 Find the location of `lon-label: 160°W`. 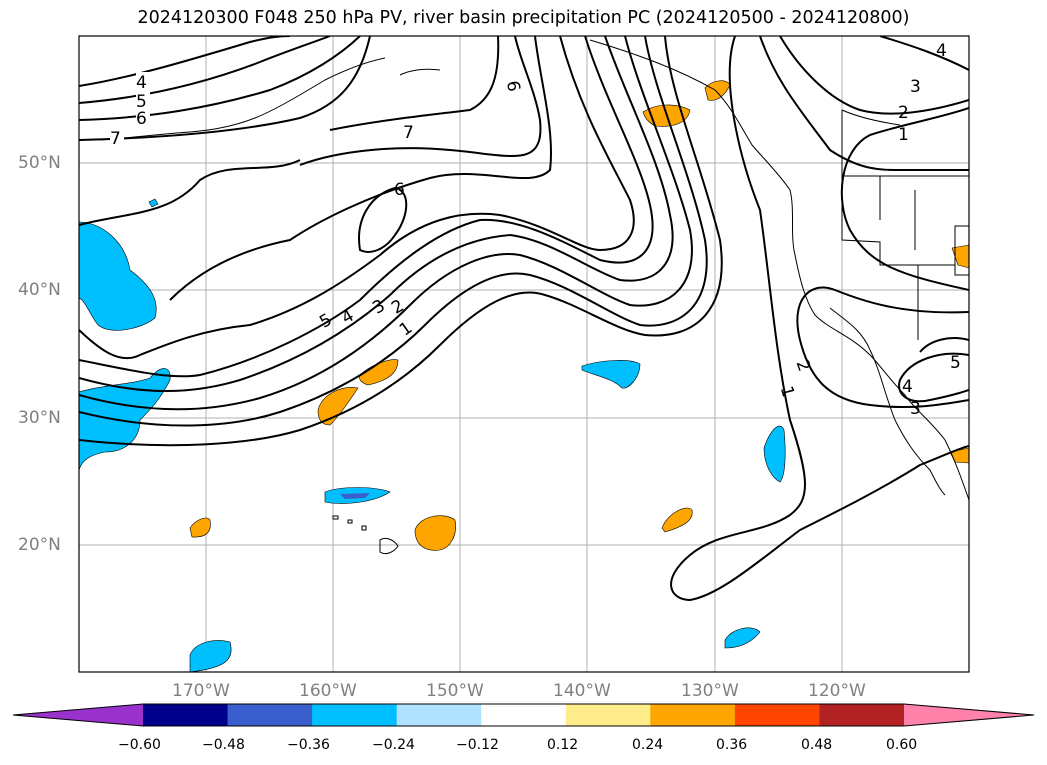

lon-label: 160°W is located at coordinates (328, 691).